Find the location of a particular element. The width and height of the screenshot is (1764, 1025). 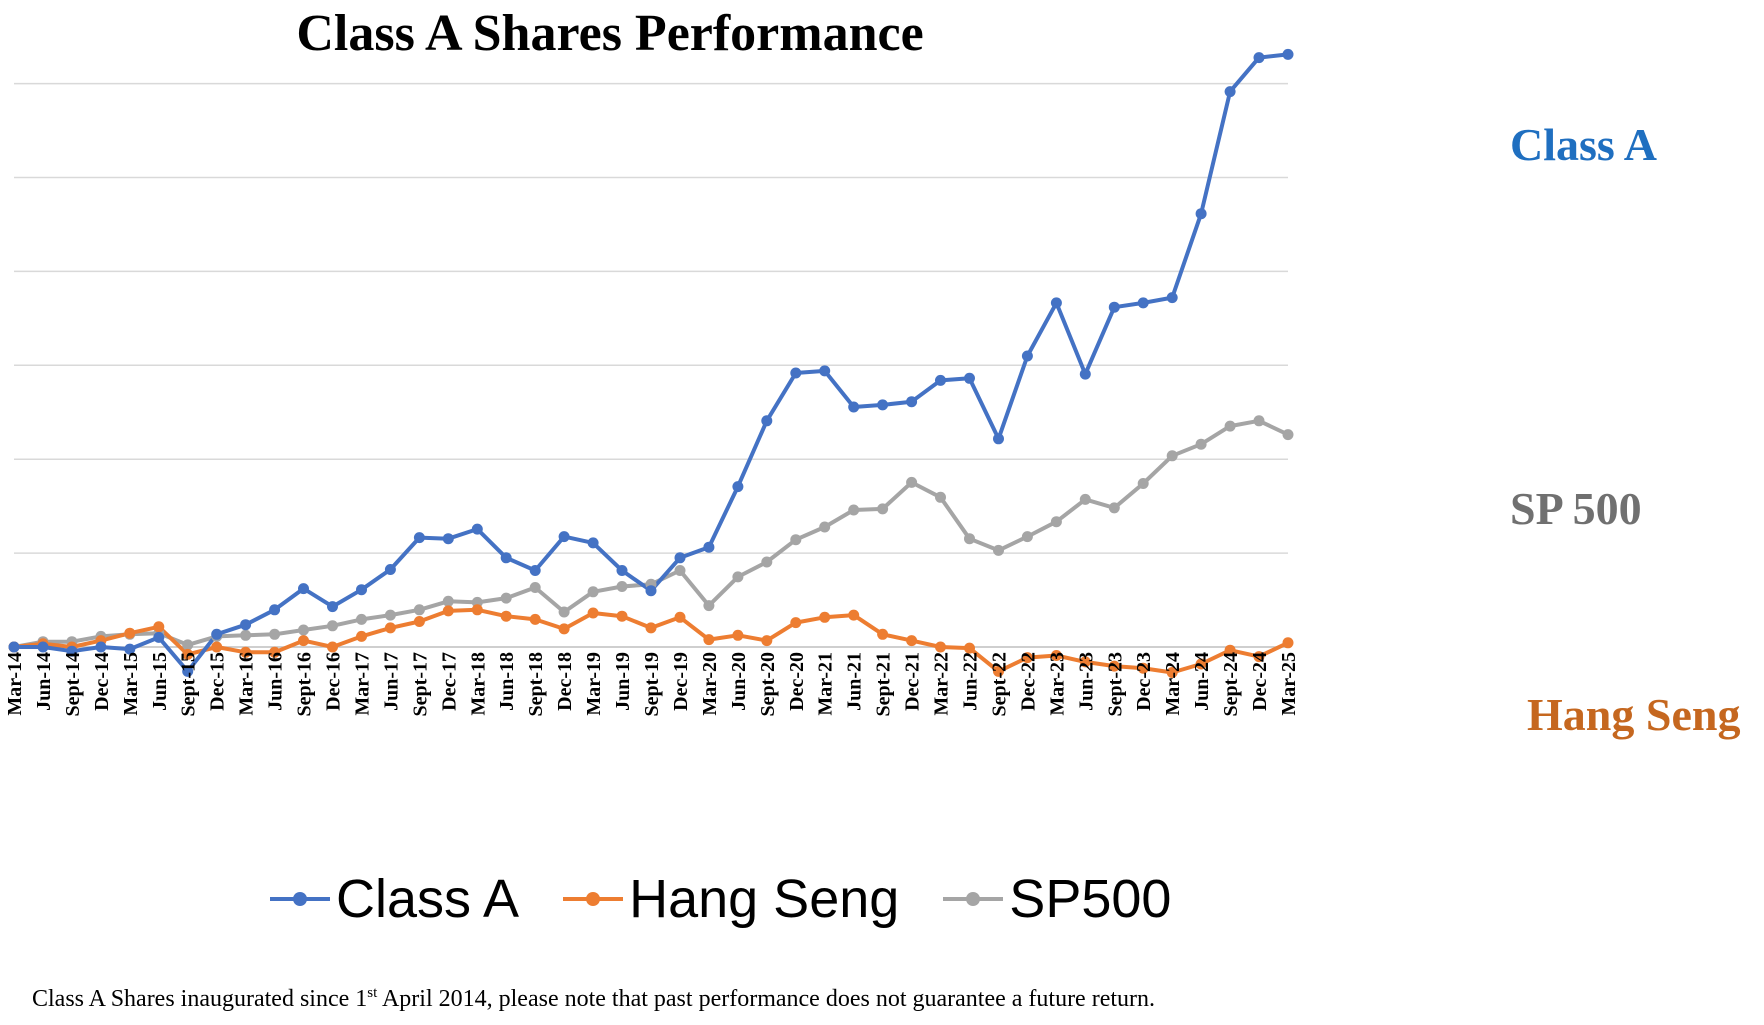

x-tick-label: Mar-23 is located at coordinates (1057, 684).